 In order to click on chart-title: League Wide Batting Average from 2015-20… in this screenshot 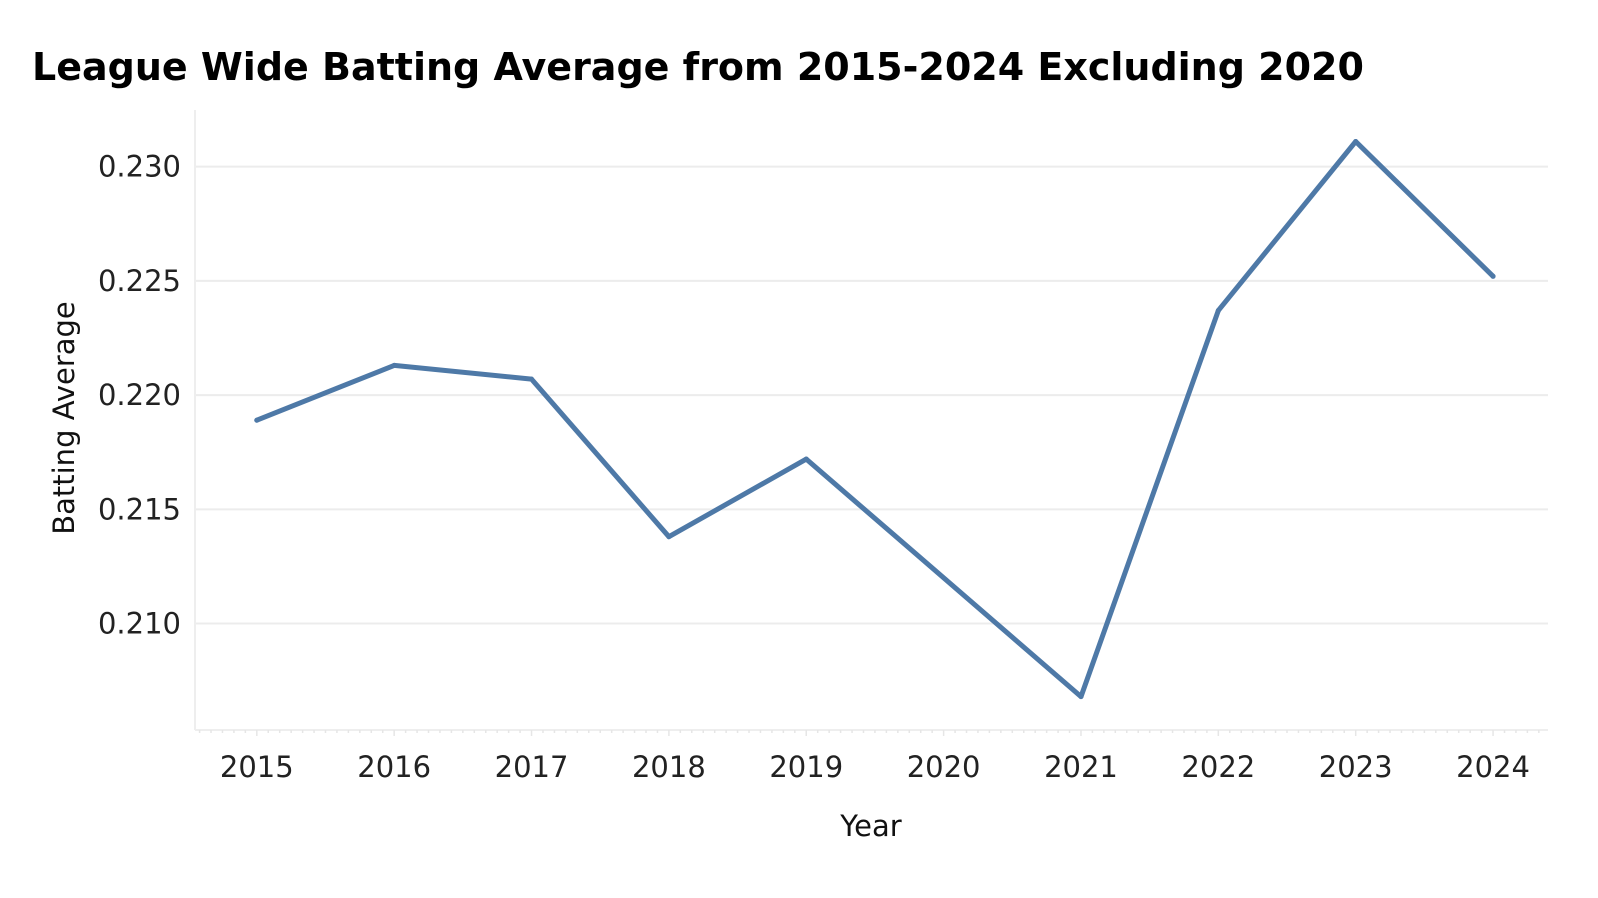, I will do `click(698, 67)`.